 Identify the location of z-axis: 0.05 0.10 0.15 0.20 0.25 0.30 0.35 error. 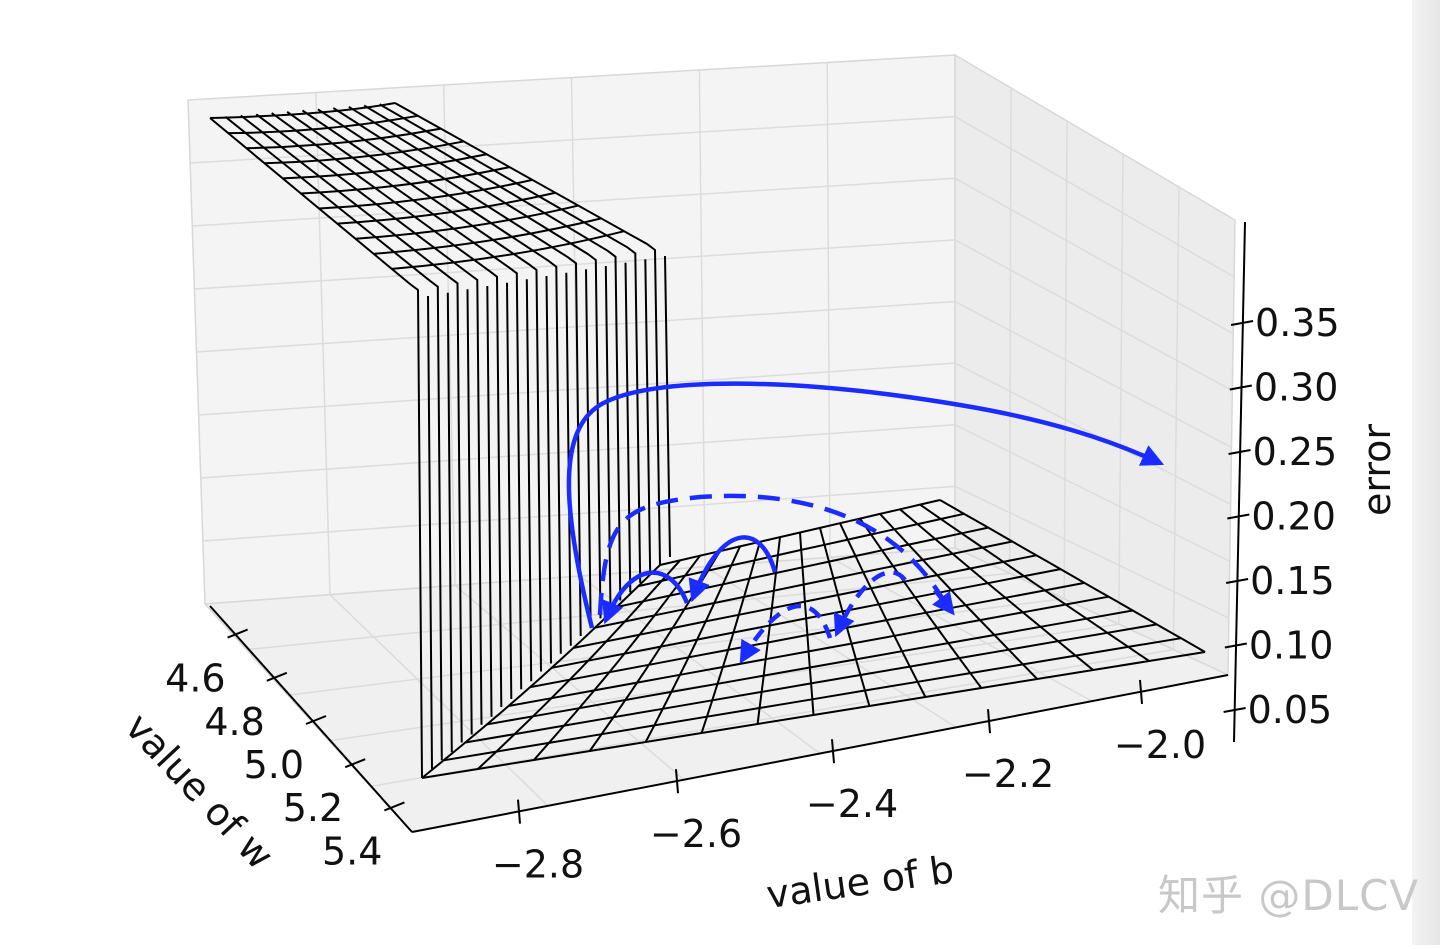
(1311, 482).